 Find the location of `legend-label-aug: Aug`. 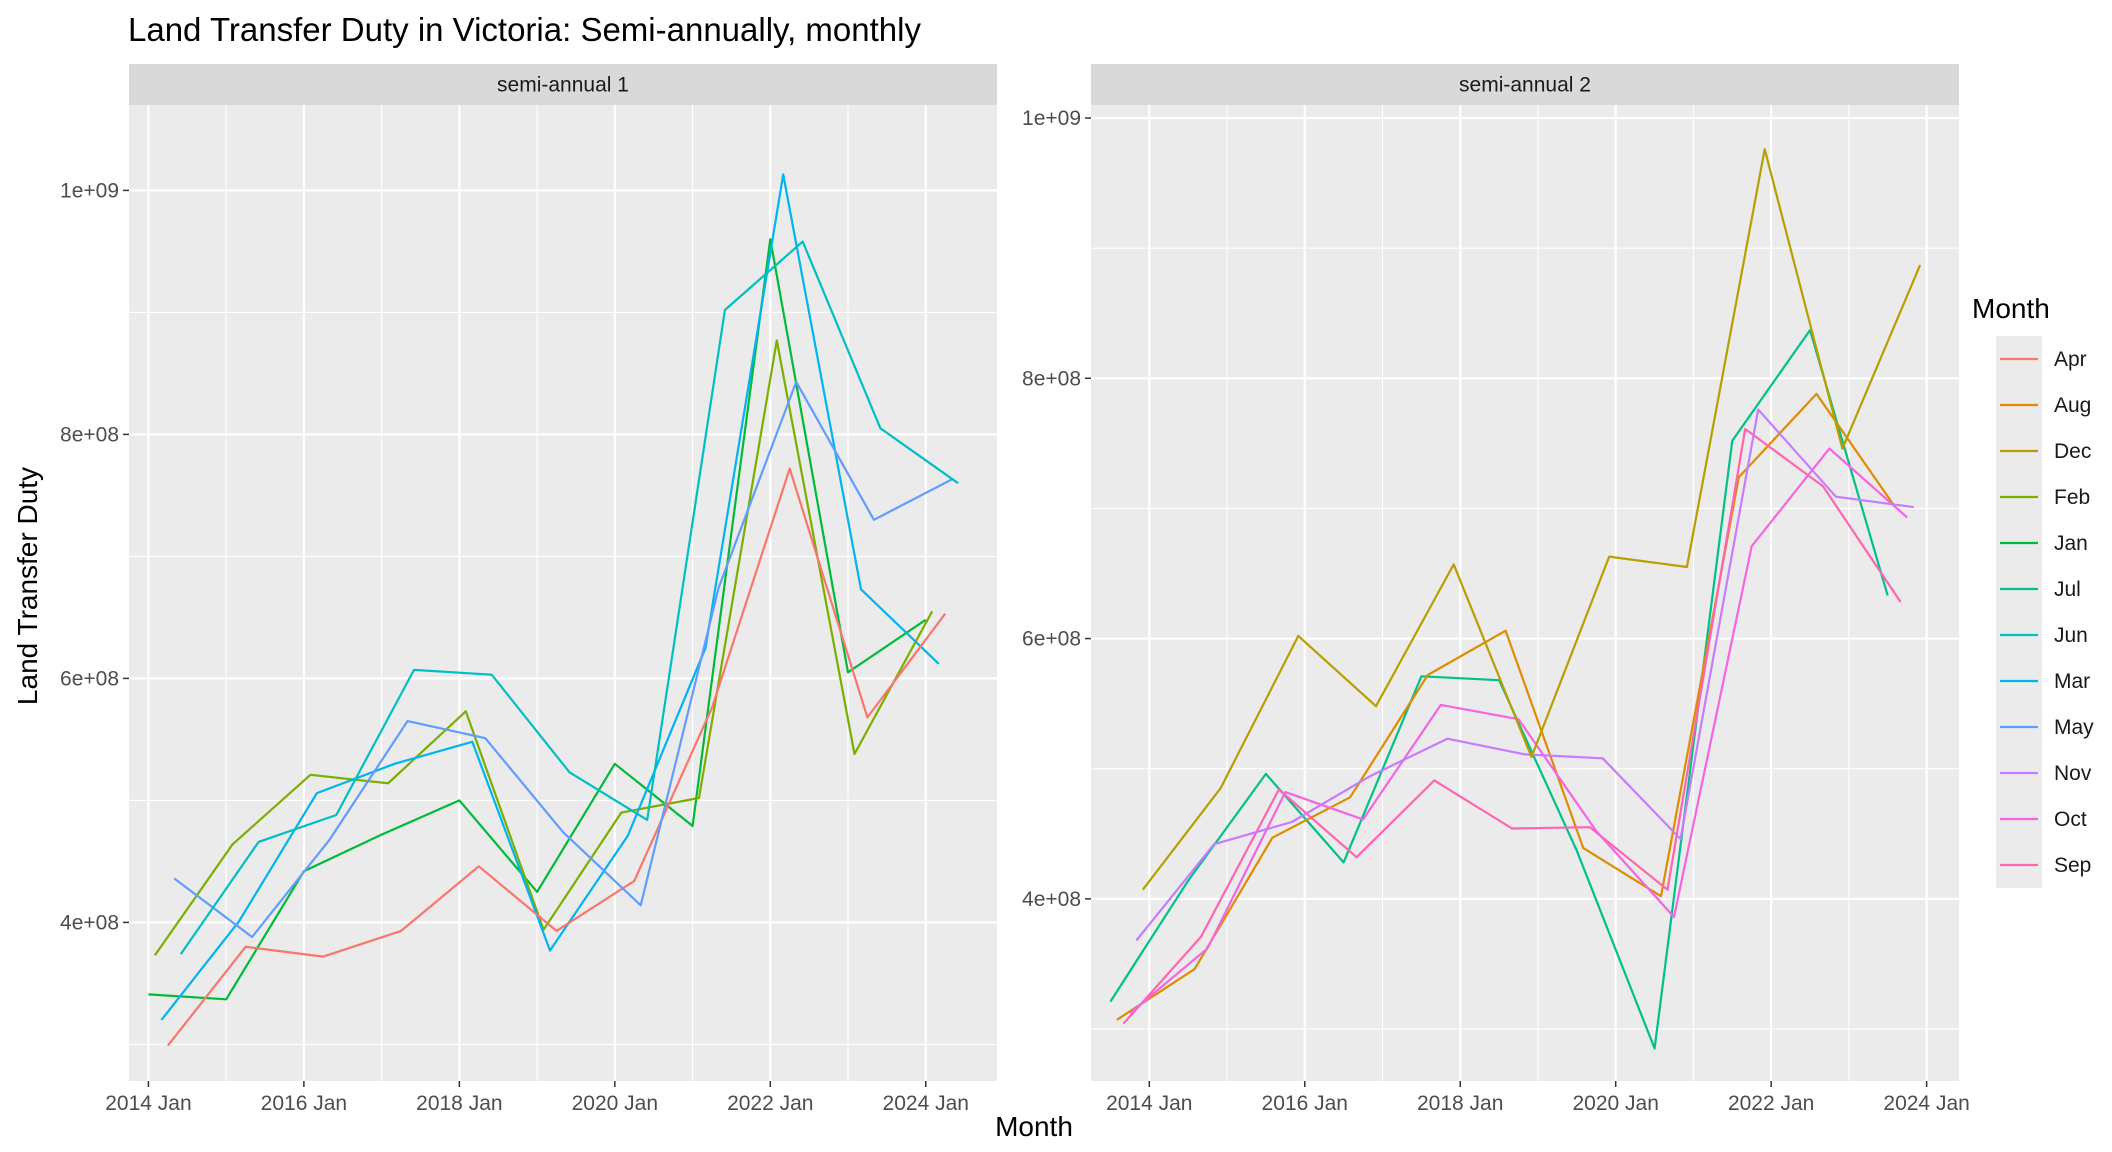

legend-label-aug: Aug is located at coordinates (2072, 405).